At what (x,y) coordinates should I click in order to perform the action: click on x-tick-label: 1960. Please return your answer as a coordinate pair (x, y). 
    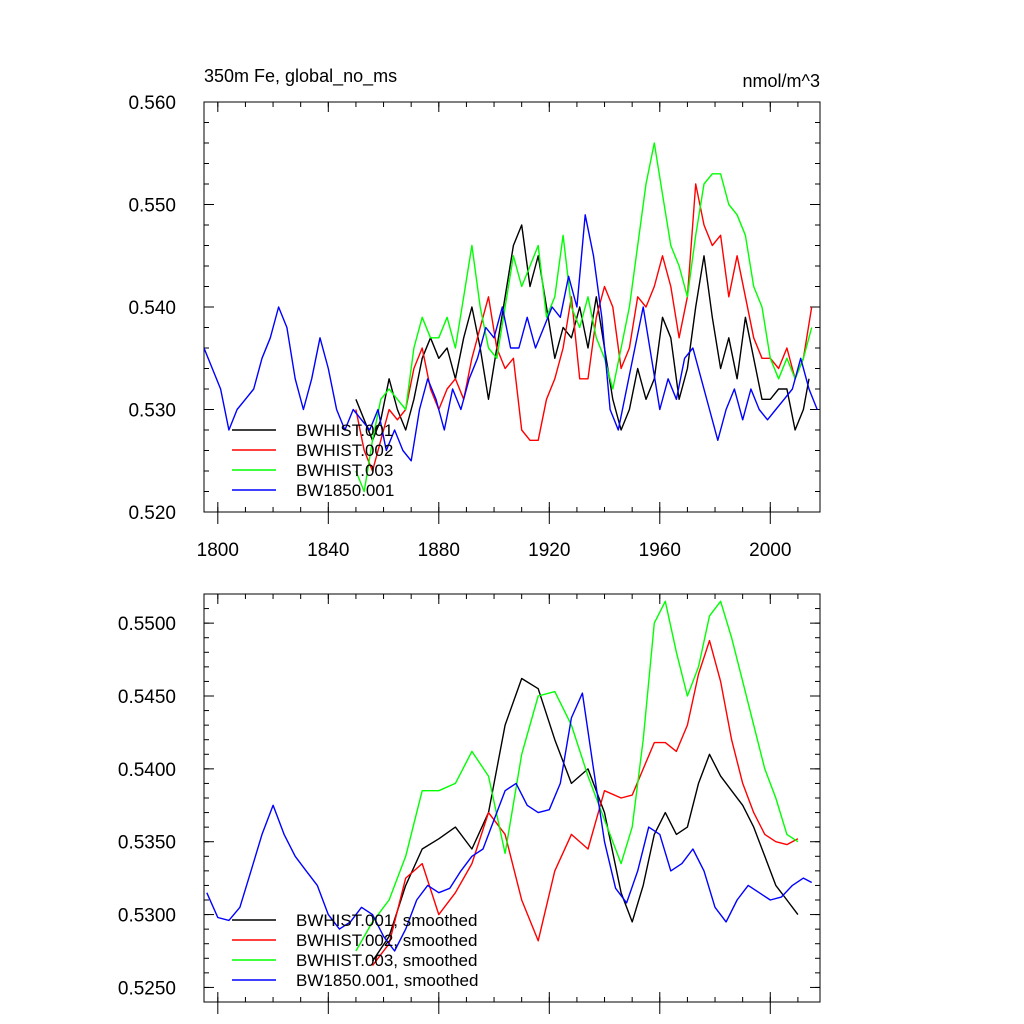
    Looking at the image, I should click on (660, 550).